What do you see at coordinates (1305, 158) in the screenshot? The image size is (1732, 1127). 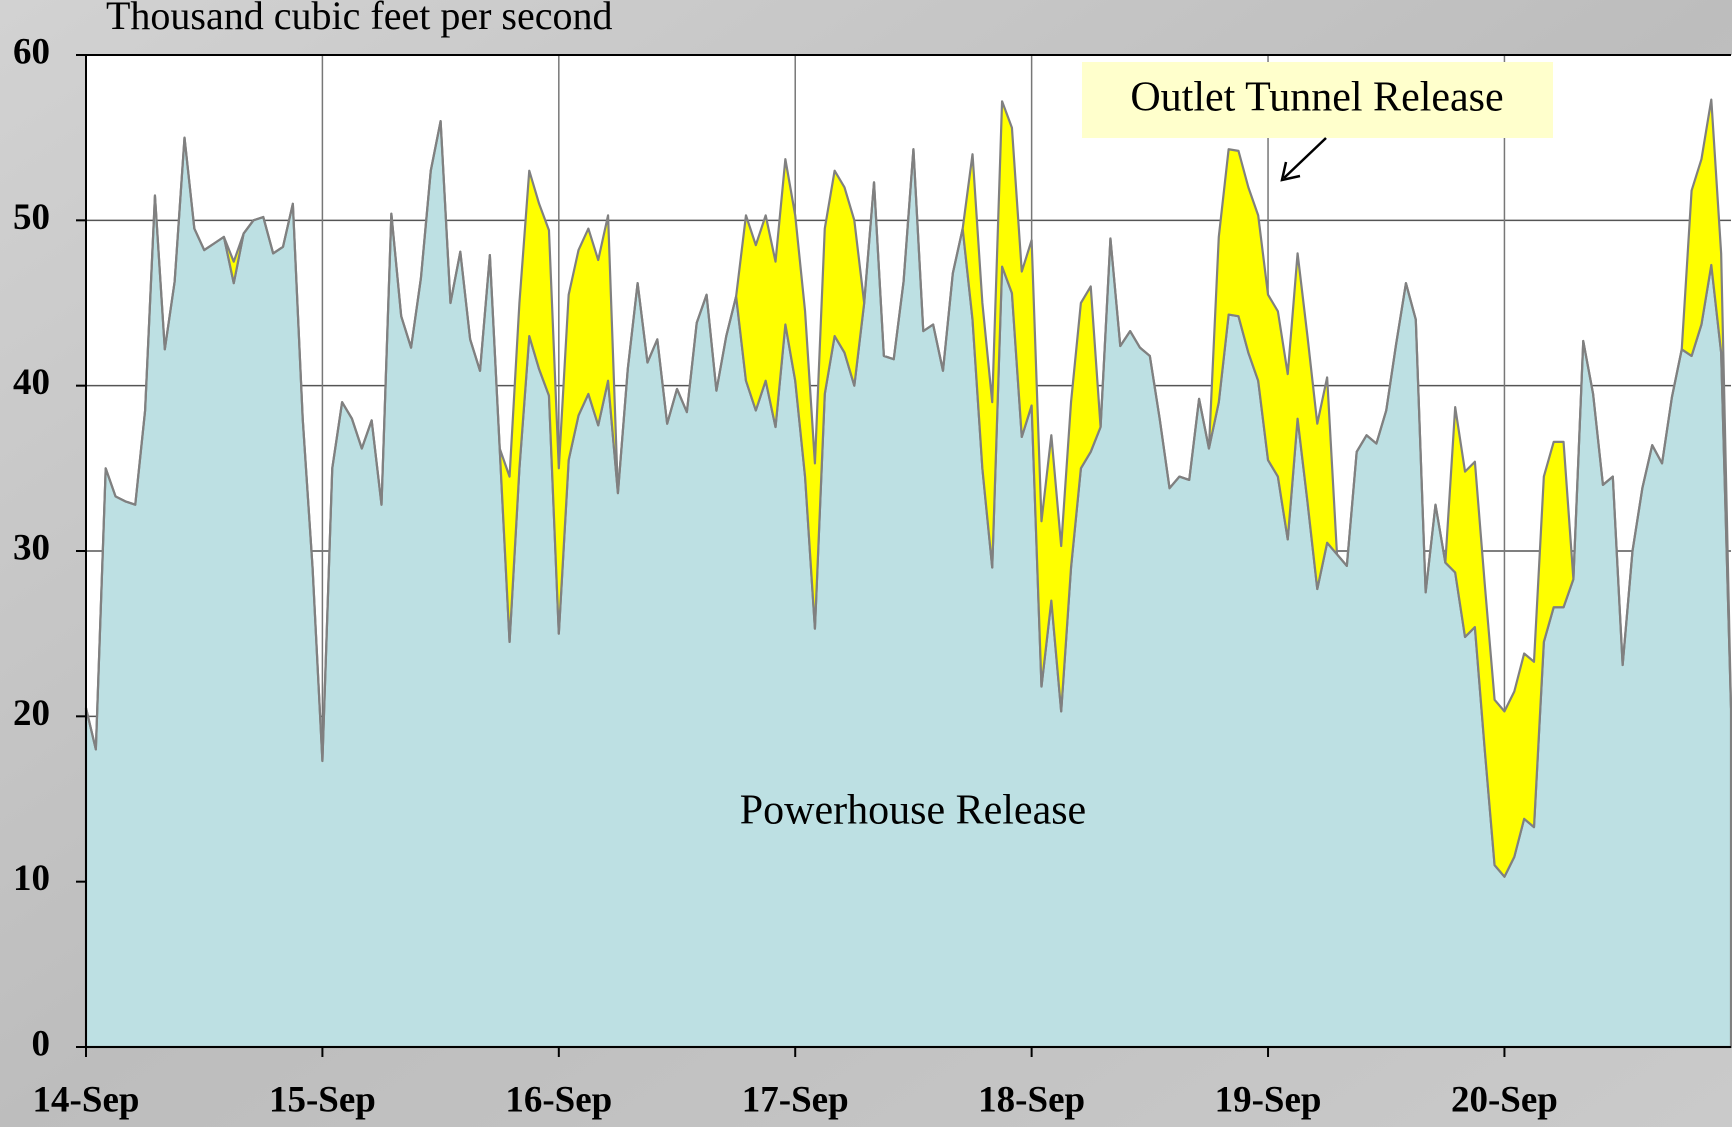 I see `annotation-arrow` at bounding box center [1305, 158].